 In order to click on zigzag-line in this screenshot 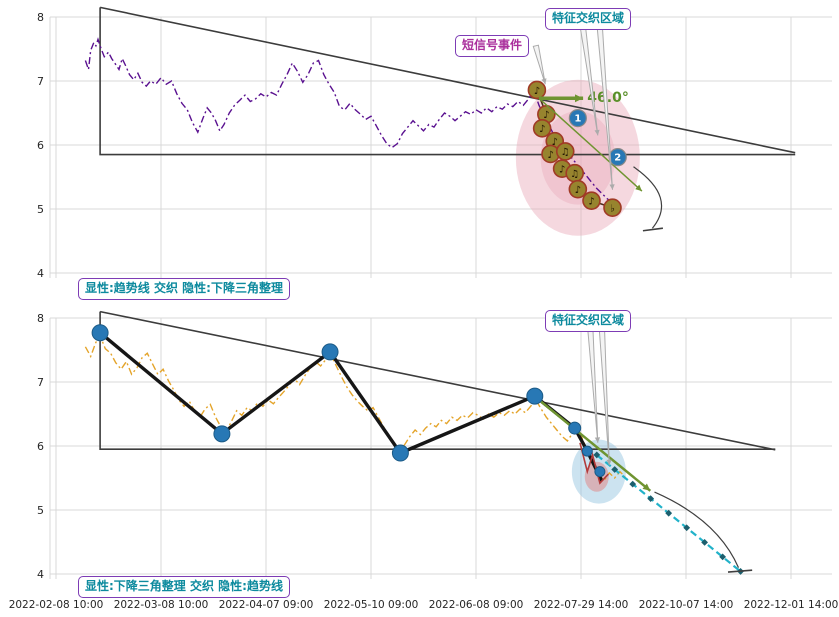, I will do `click(351, 406)`.